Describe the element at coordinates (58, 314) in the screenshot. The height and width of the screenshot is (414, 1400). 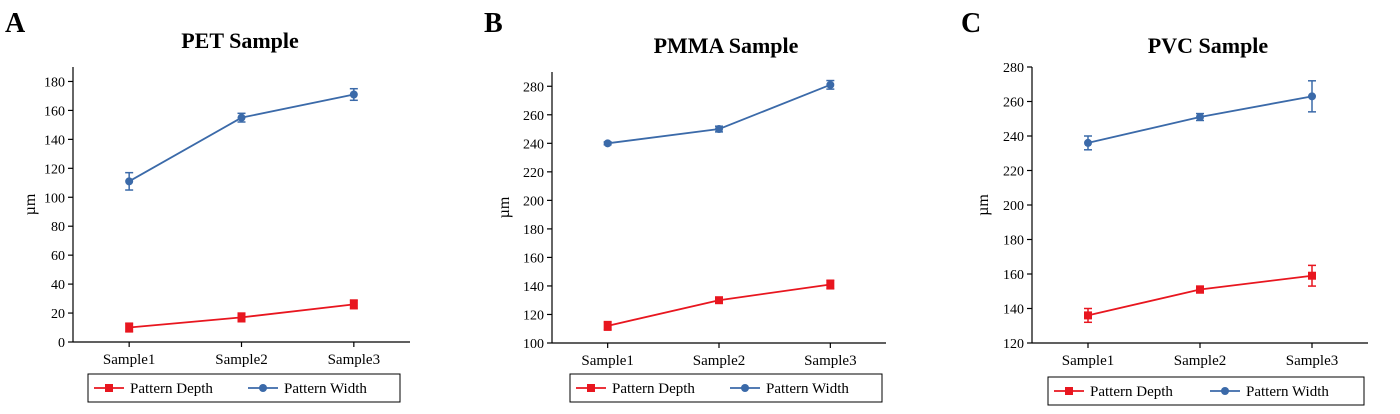
I see `y-tick-label: 20` at that location.